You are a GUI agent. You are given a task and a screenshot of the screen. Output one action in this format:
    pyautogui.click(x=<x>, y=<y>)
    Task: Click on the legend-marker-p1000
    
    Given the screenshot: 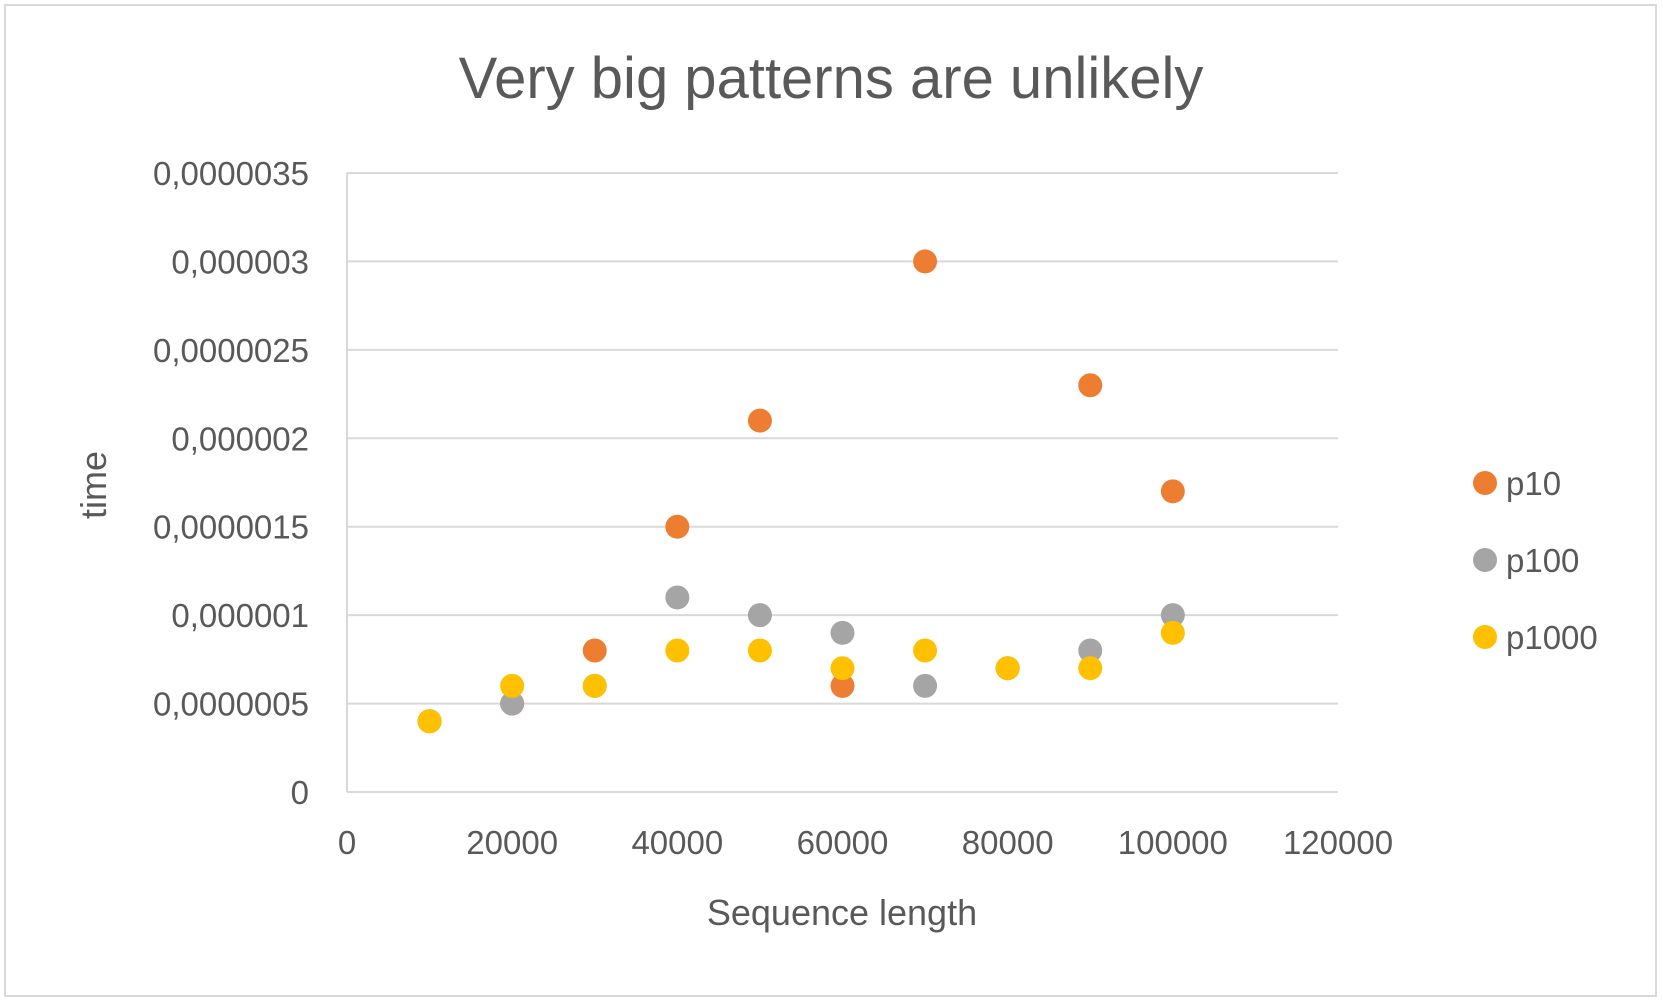 What is the action you would take?
    pyautogui.click(x=1485, y=637)
    